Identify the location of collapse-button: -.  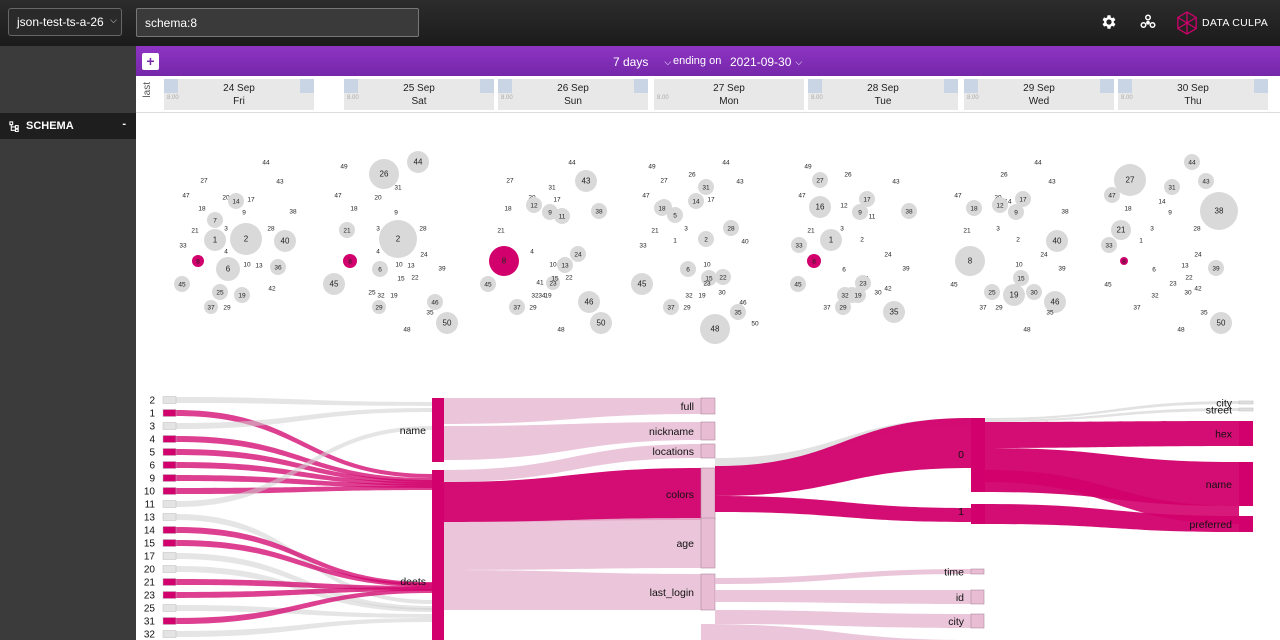
(124, 124).